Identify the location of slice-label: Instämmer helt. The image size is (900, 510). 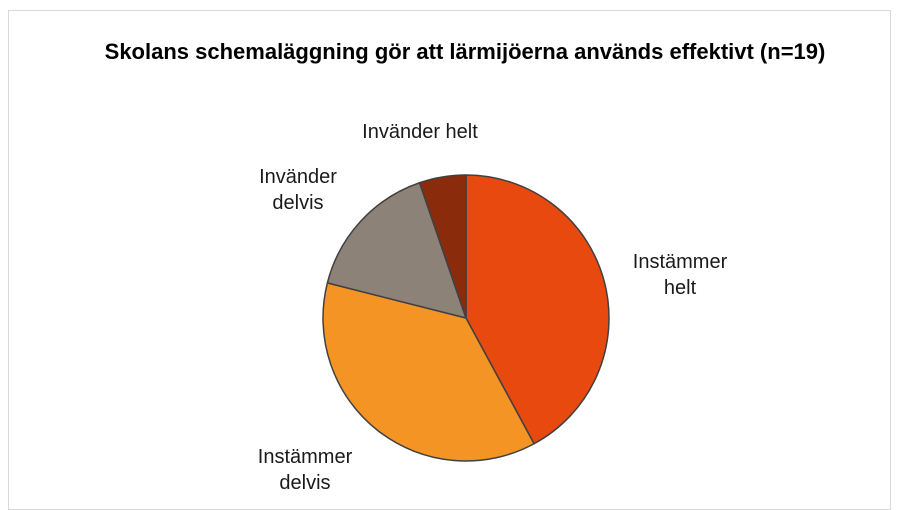
(680, 275).